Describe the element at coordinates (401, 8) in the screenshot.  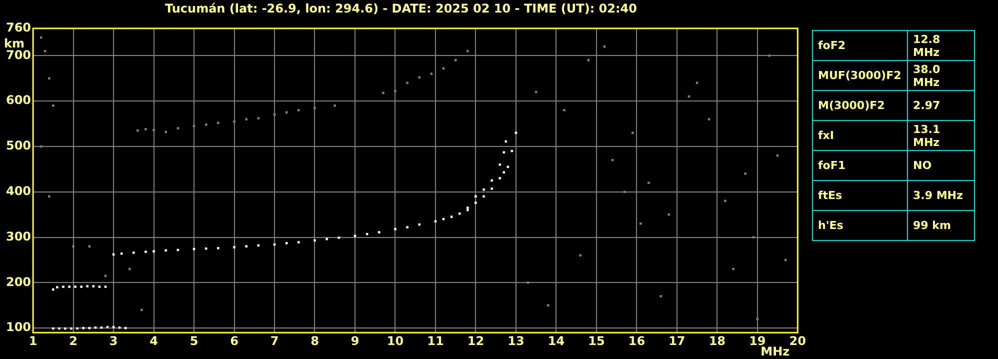
I see `chart-title: Tucumán (lat: -26.9, lon: 294.6) - DATE: 2025 02 10 - TIME (UT): 02:40` at that location.